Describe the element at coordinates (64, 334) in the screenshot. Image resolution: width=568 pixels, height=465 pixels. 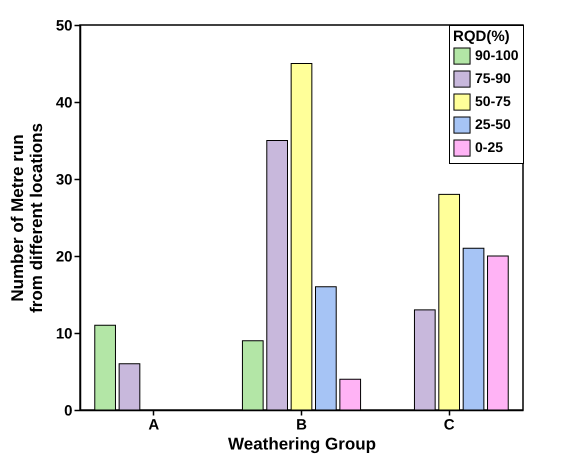
I see `y-tick-label: 10` at that location.